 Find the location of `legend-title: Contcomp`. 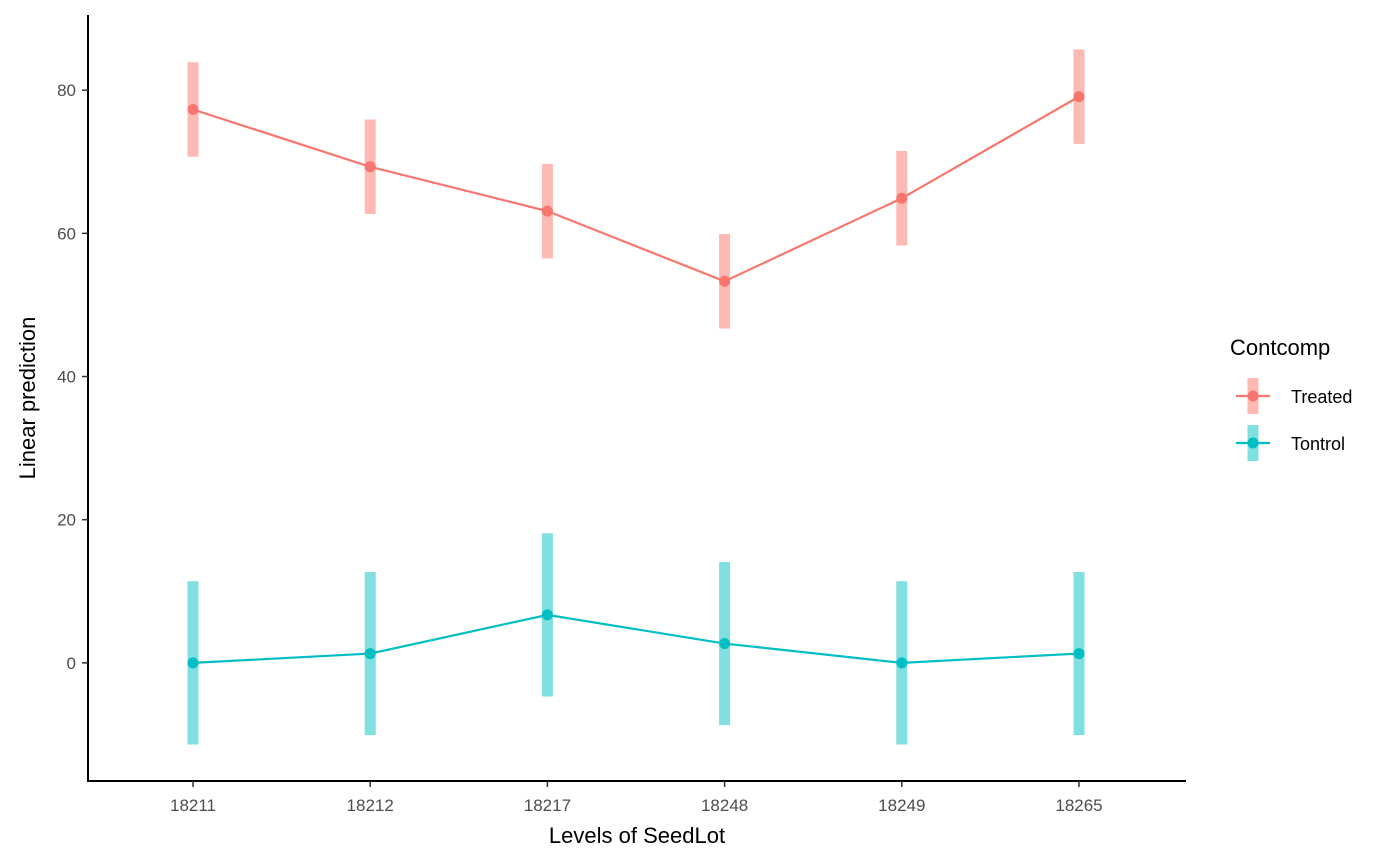

legend-title: Contcomp is located at coordinates (1280, 347).